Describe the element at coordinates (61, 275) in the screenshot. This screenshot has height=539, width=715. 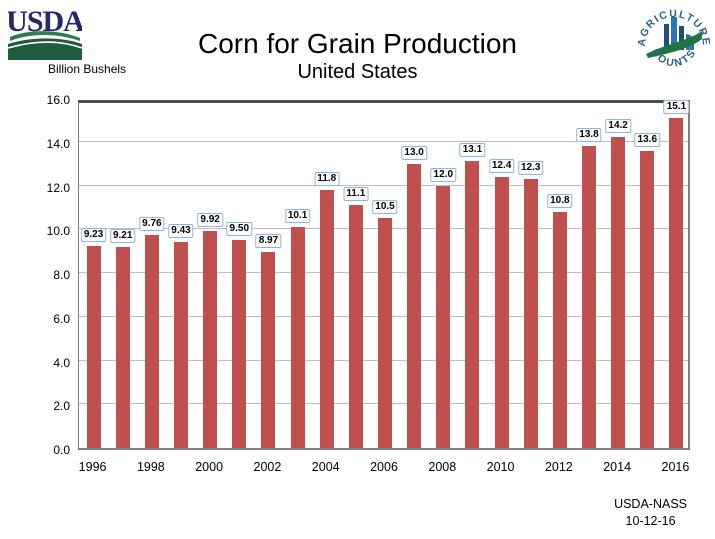
I see `y-axis-tick-label: 8.0` at that location.